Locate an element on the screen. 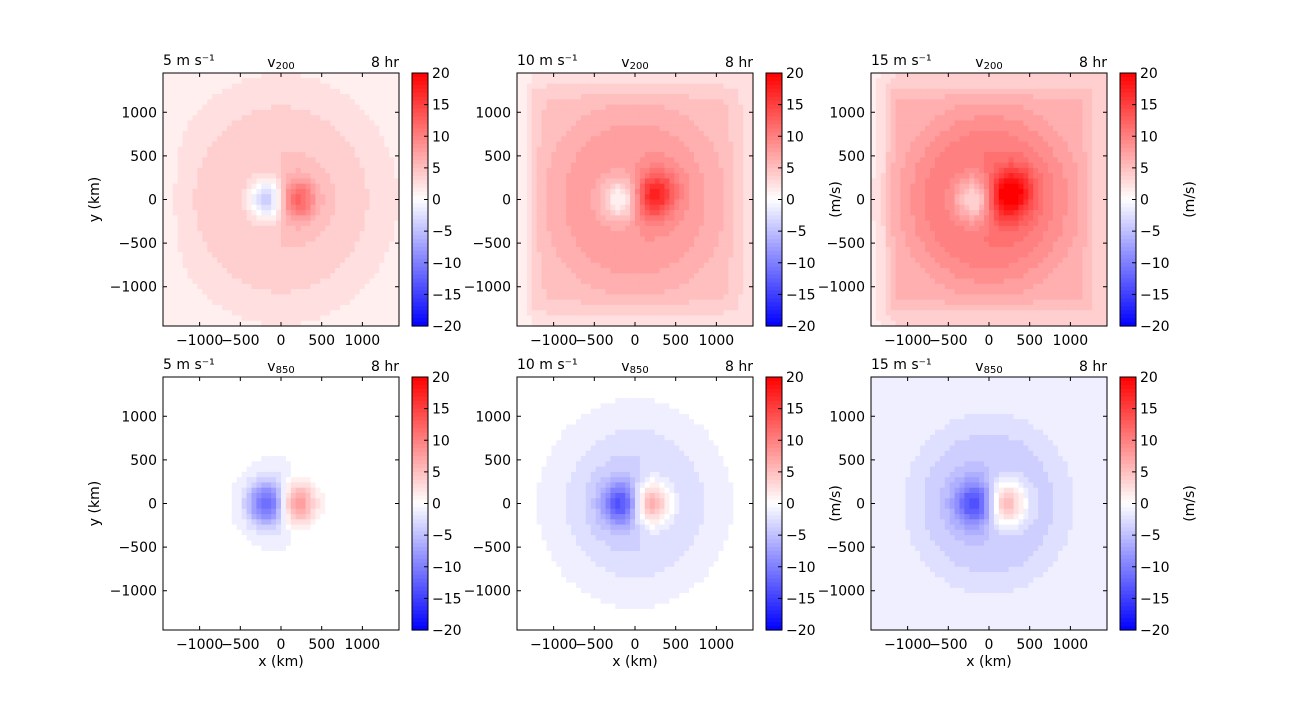  y-tick-label: −500 is located at coordinates (492, 244).